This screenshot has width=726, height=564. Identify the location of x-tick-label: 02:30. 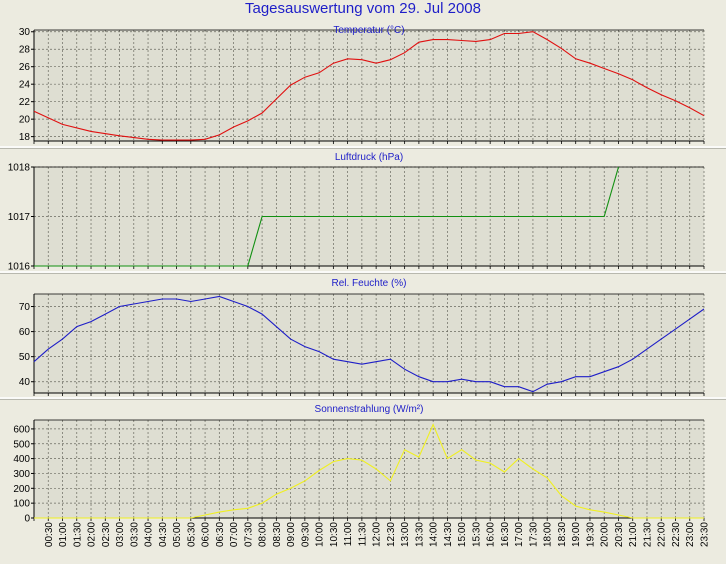
(106, 534).